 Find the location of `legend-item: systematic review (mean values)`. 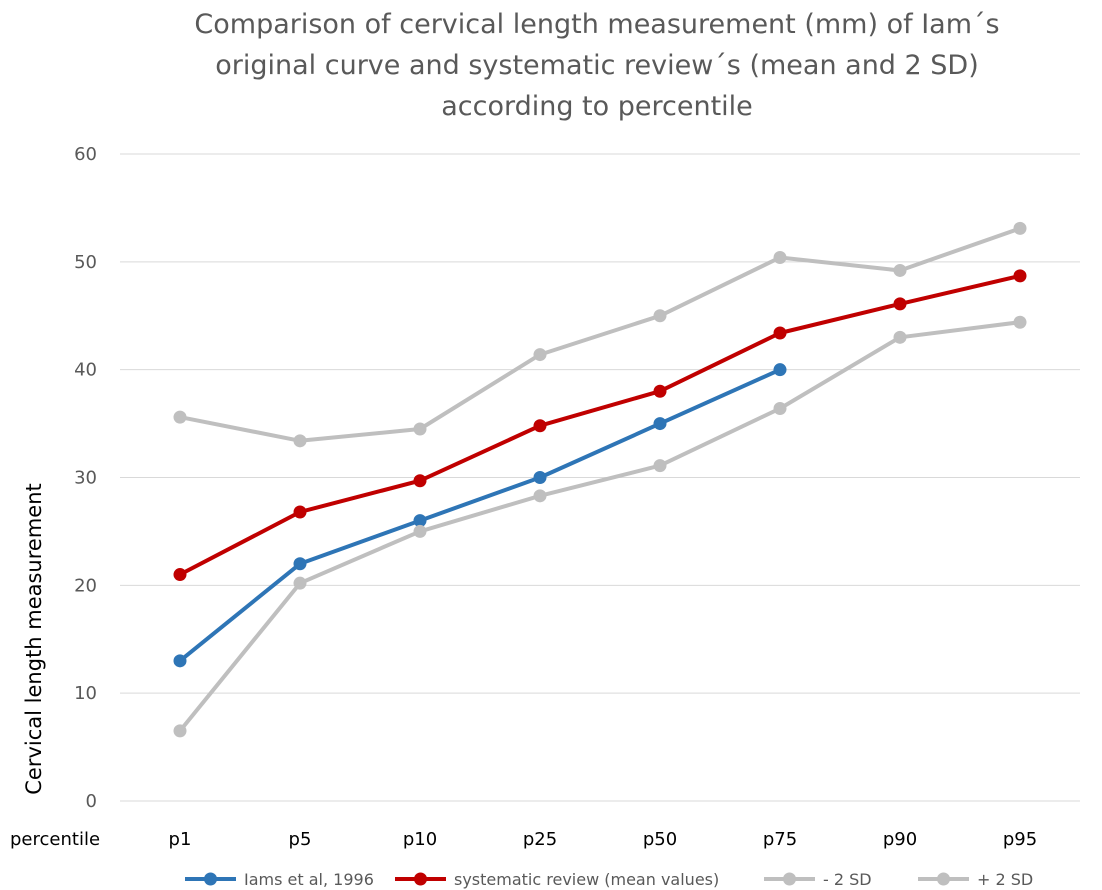

legend-item: systematic review (mean values) is located at coordinates (557, 879).